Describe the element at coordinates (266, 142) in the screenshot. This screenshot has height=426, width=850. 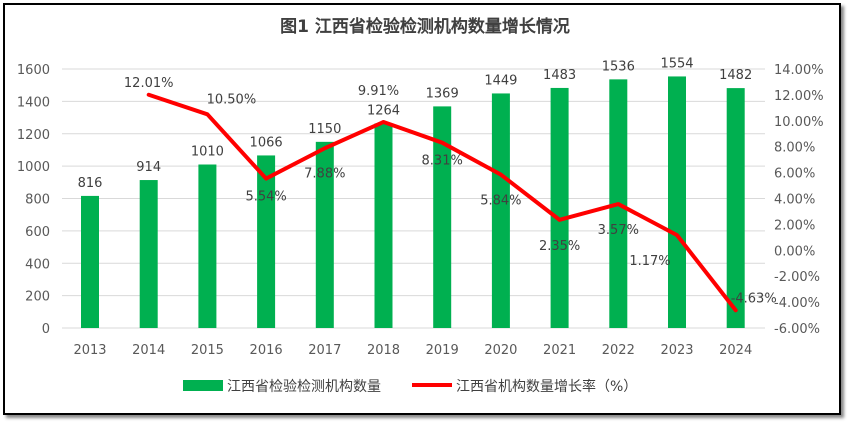
I see `bar-data-label: 1066` at that location.